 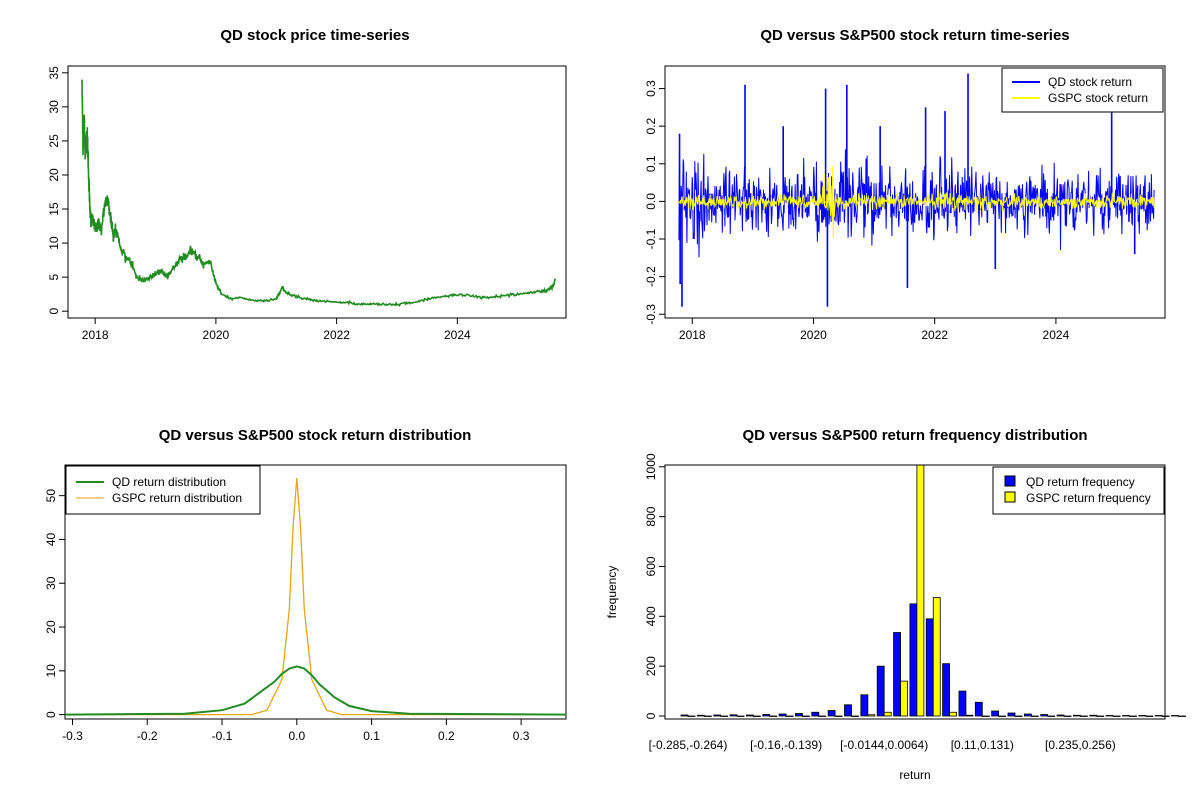 I want to click on density-y-axis: 0 10 20 30 40 50, so click(x=54, y=603).